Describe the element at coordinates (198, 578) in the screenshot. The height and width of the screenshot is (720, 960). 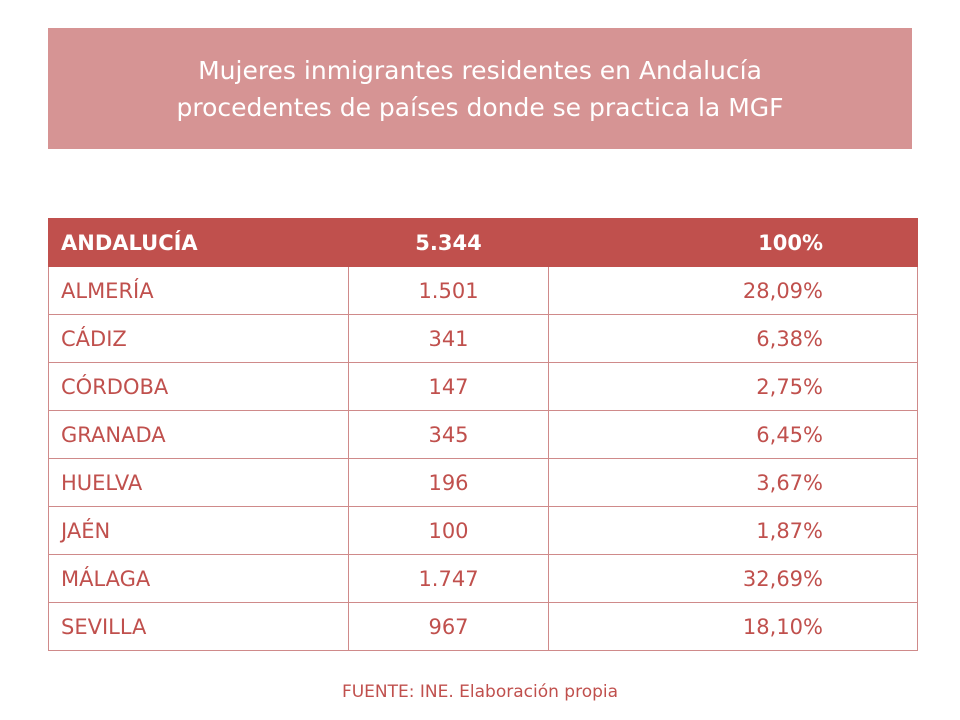
I see `row-region-cell: MÁLAGA` at that location.